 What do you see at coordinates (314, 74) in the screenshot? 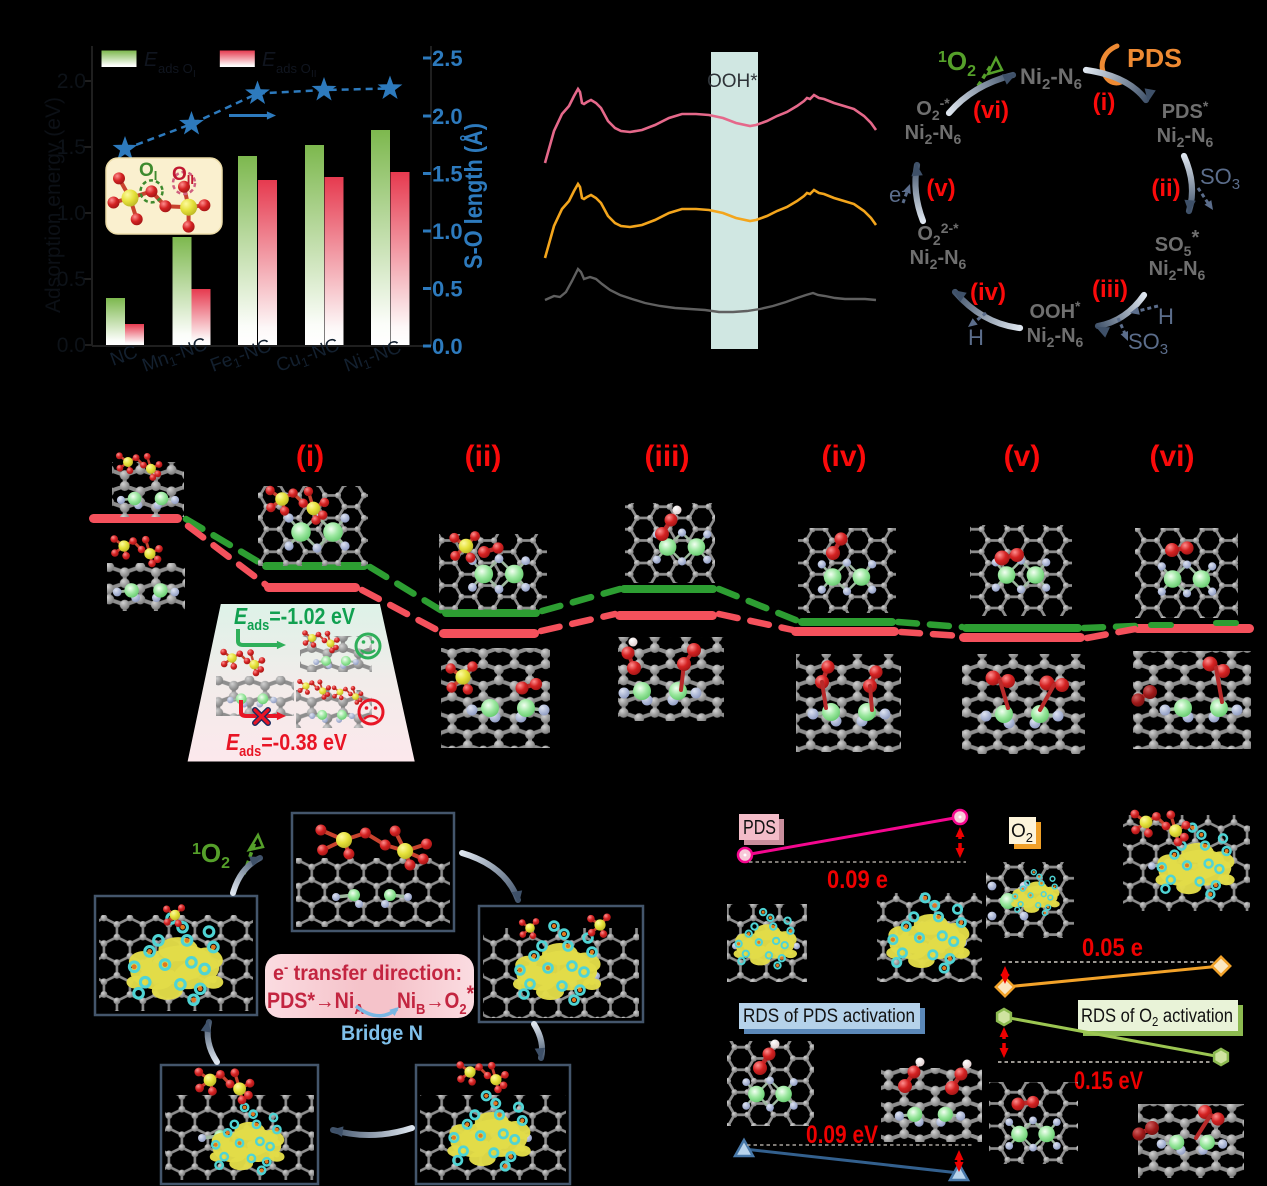
I see `svg-text: II` at bounding box center [314, 74].